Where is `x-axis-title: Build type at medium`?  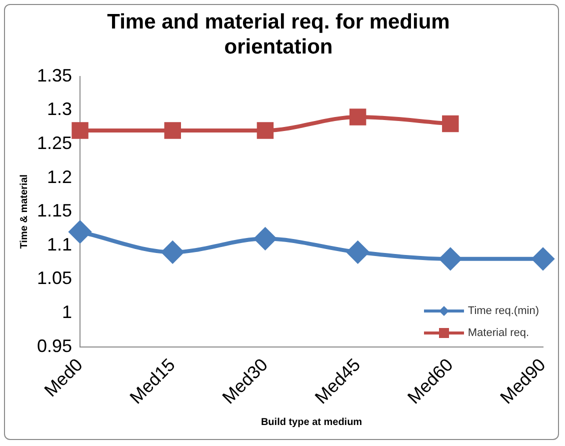
x-axis-title: Build type at medium is located at coordinates (311, 422).